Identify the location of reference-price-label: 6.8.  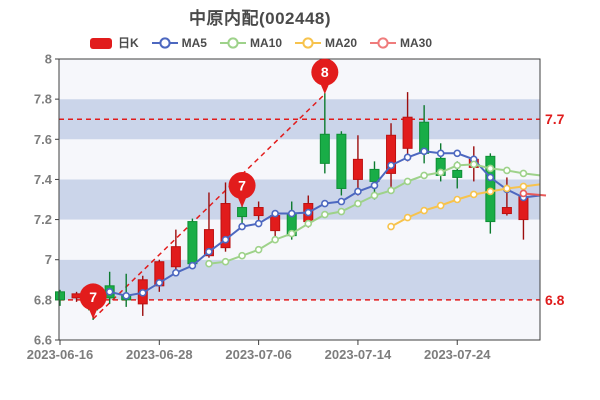
(555, 300).